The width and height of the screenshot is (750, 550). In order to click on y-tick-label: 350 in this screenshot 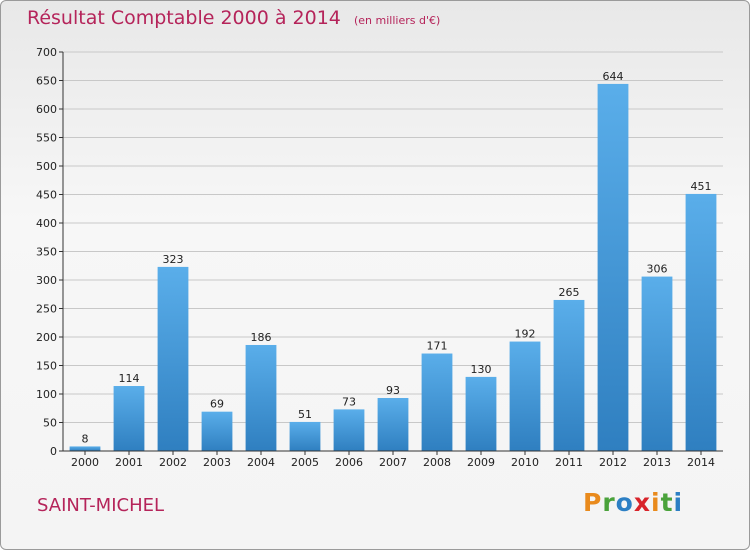, I will do `click(46, 252)`.